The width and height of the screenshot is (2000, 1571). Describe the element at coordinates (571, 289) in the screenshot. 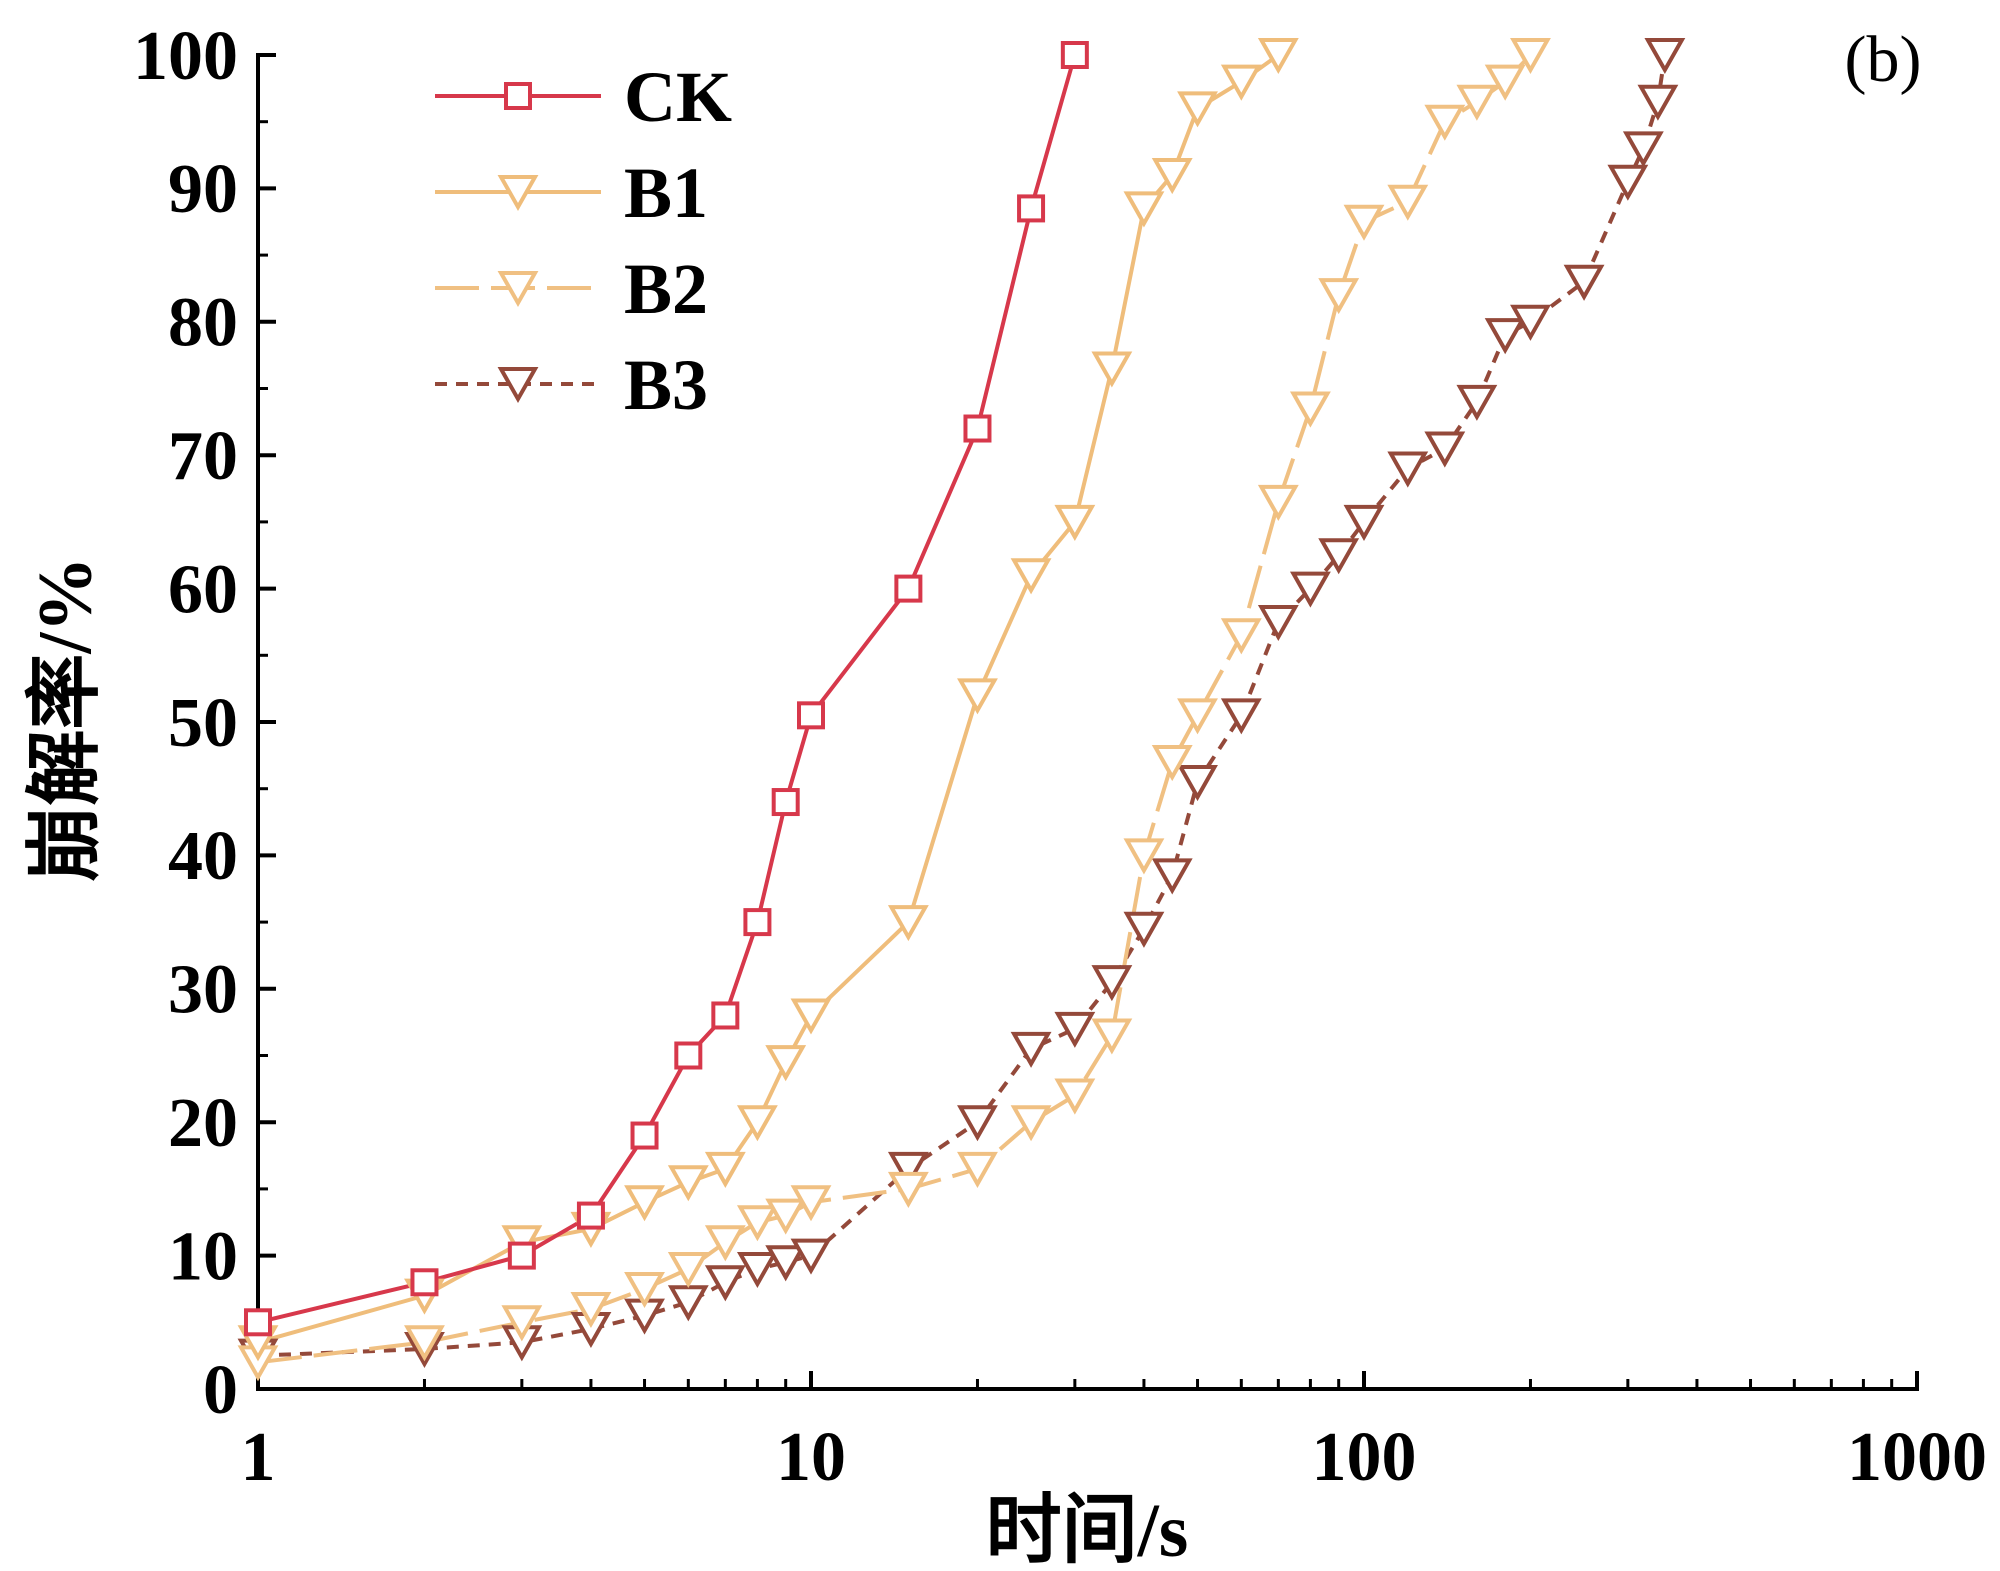

I see `legend-entry-B2: B2` at that location.